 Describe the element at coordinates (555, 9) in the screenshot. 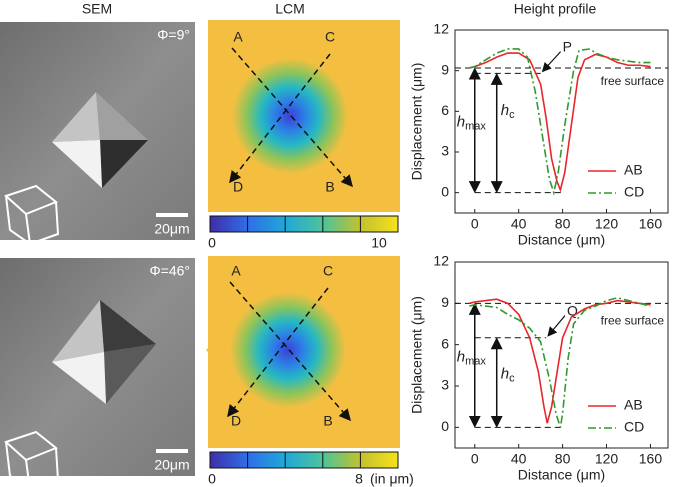

I see `column-title: Height profile` at that location.